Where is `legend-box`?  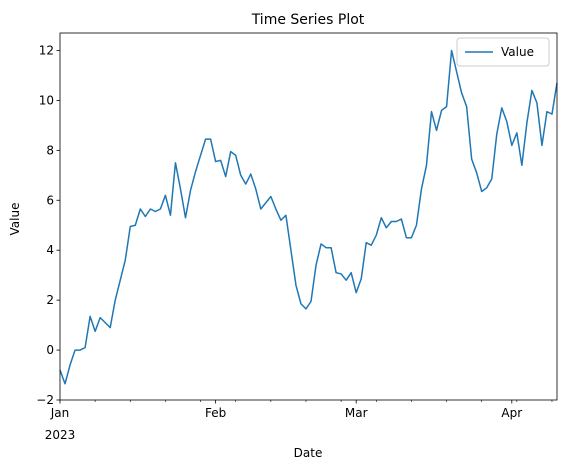
legend-box is located at coordinates (503, 52).